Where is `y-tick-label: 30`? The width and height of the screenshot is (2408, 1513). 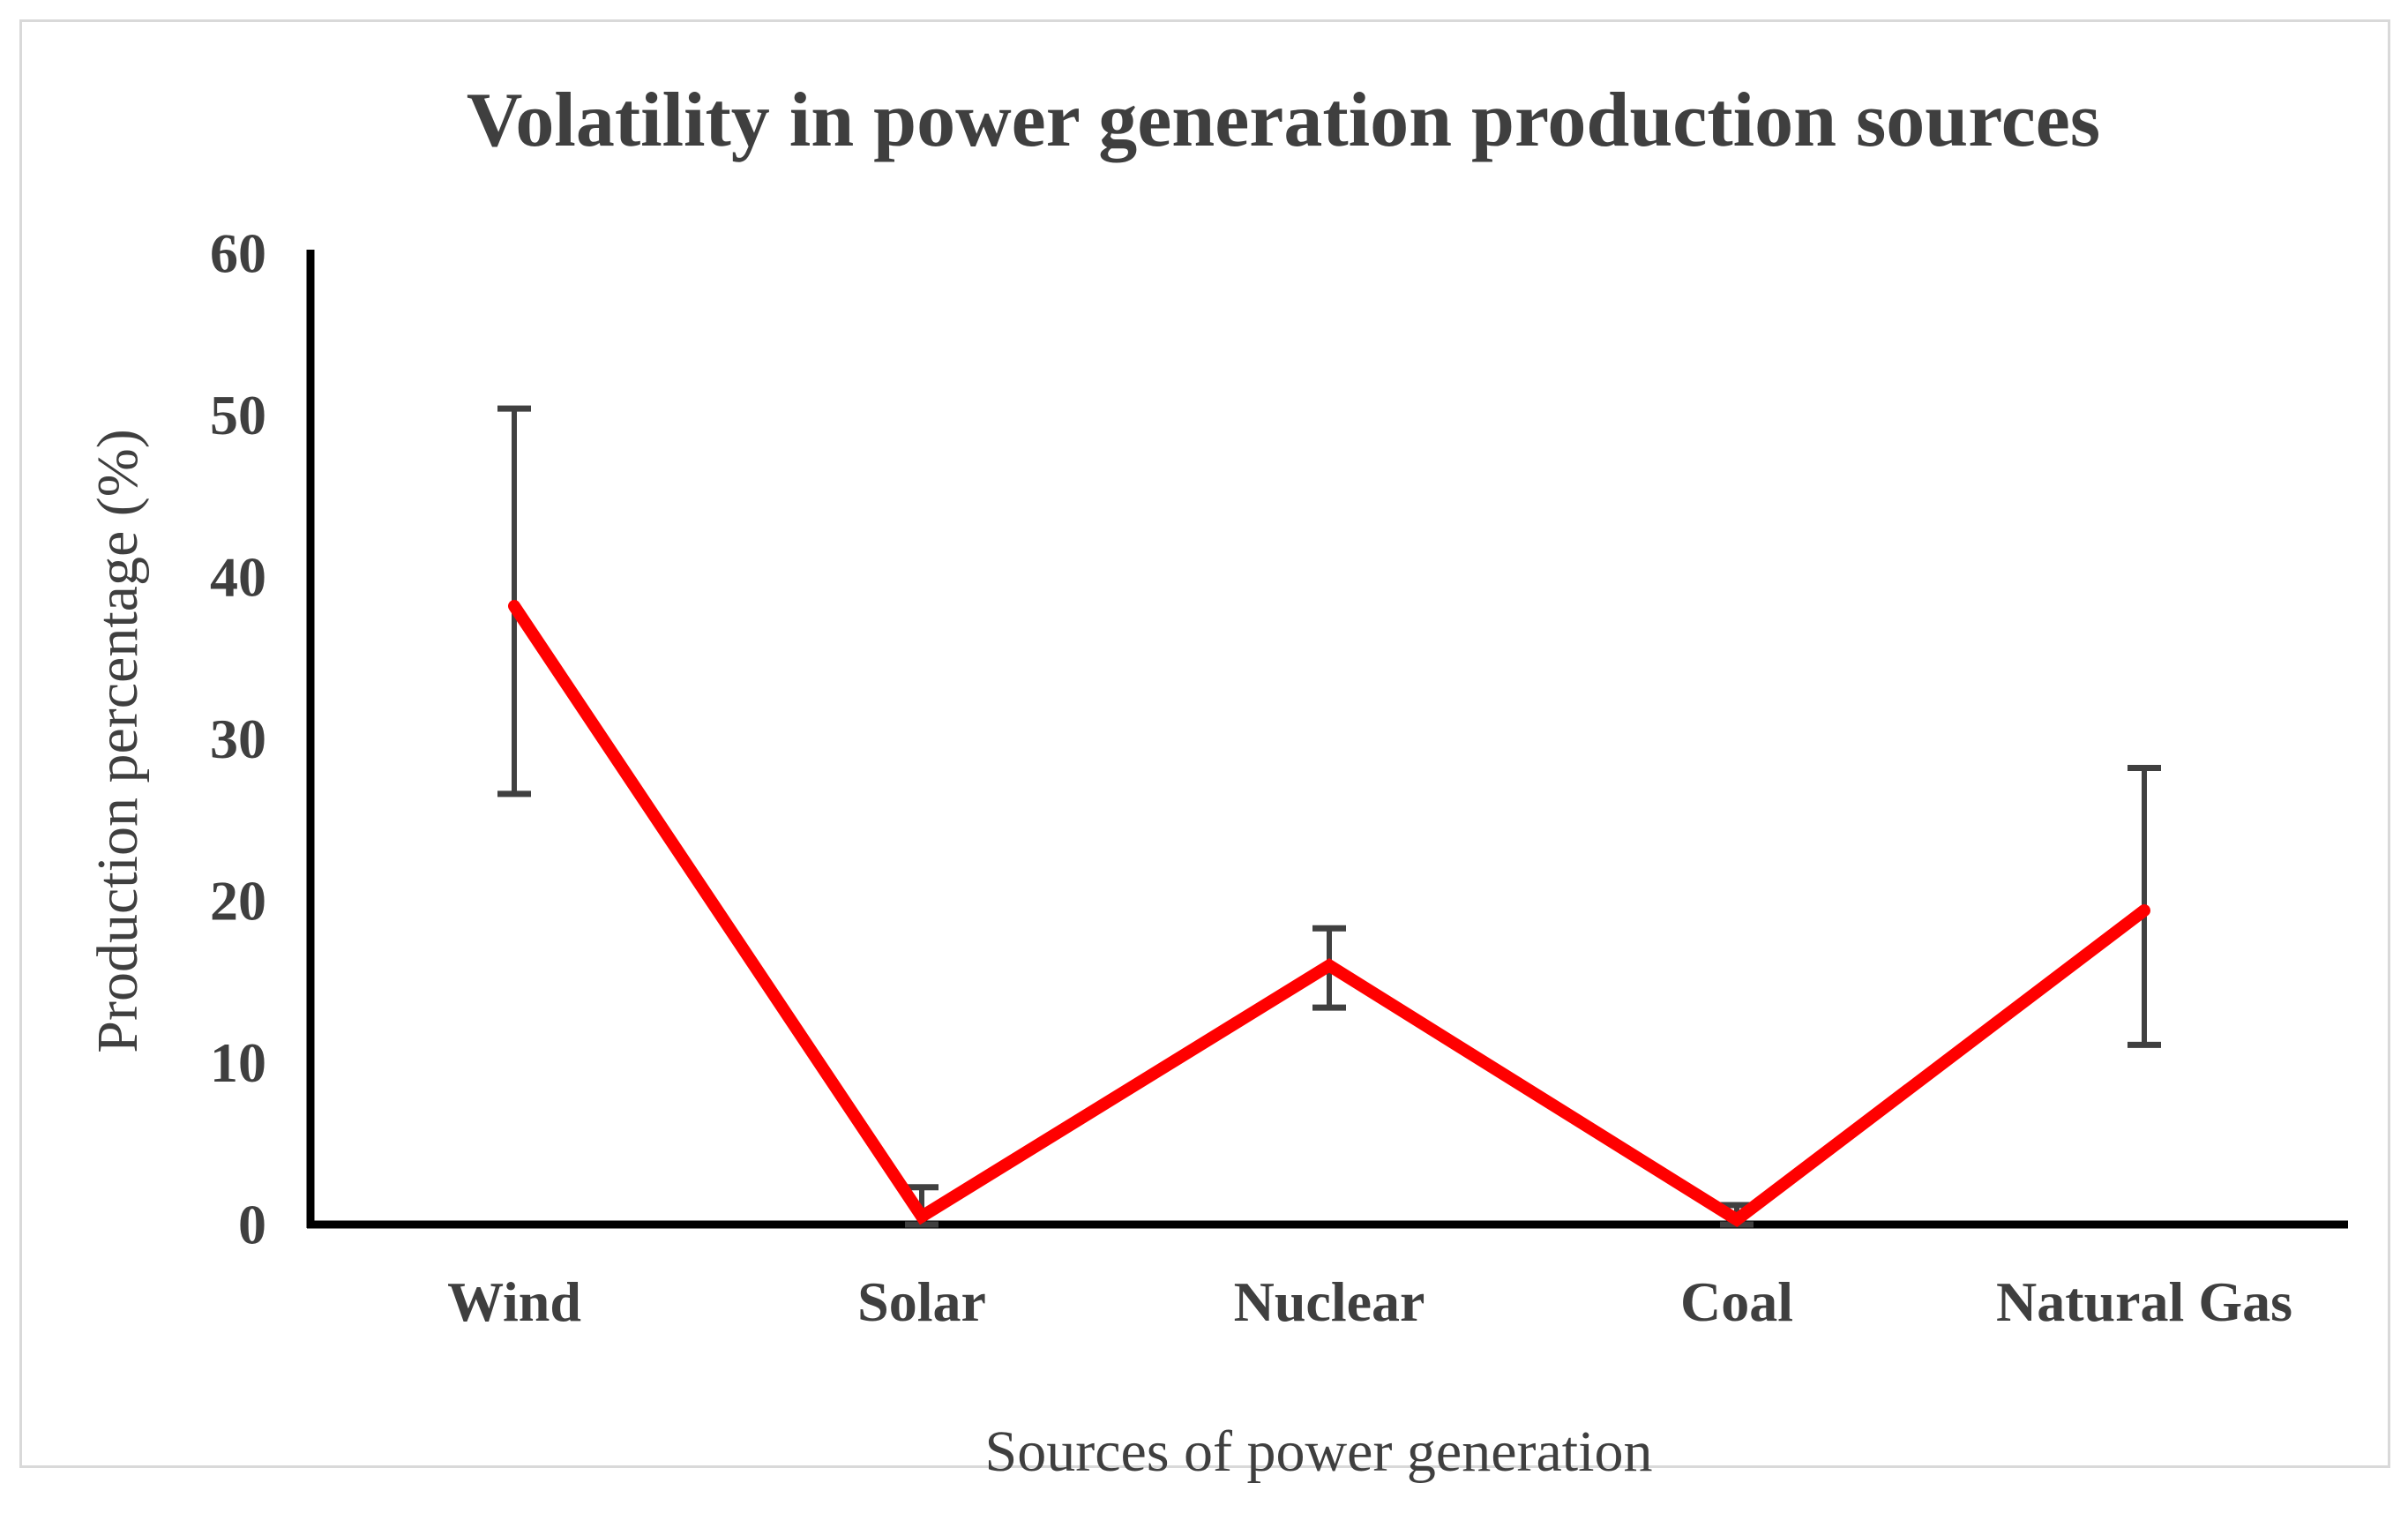 y-tick-label: 30 is located at coordinates (238, 739).